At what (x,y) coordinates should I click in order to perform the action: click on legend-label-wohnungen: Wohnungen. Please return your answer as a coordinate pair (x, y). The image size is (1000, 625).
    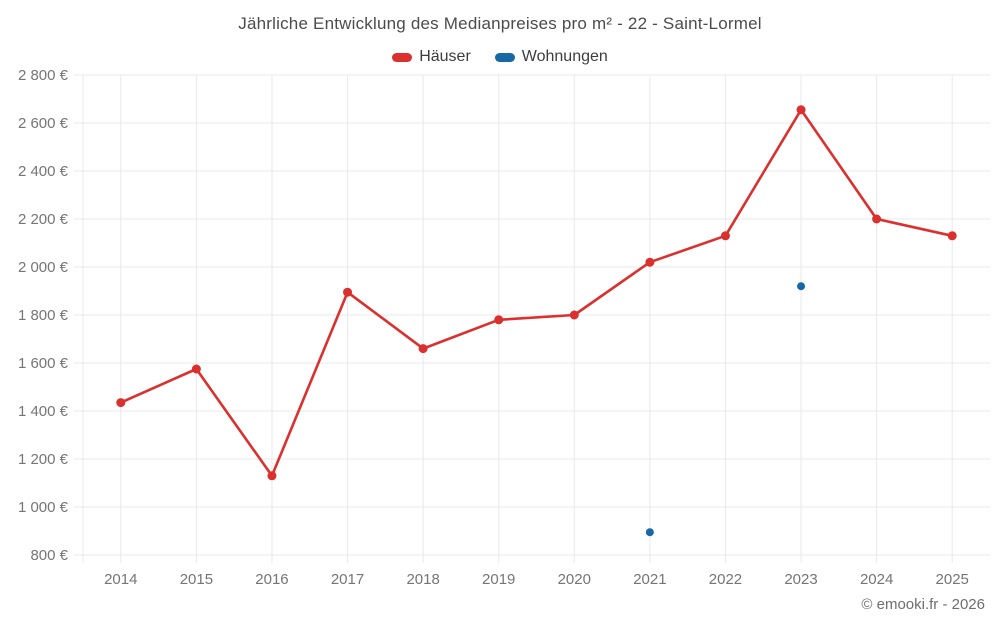
    Looking at the image, I should click on (564, 56).